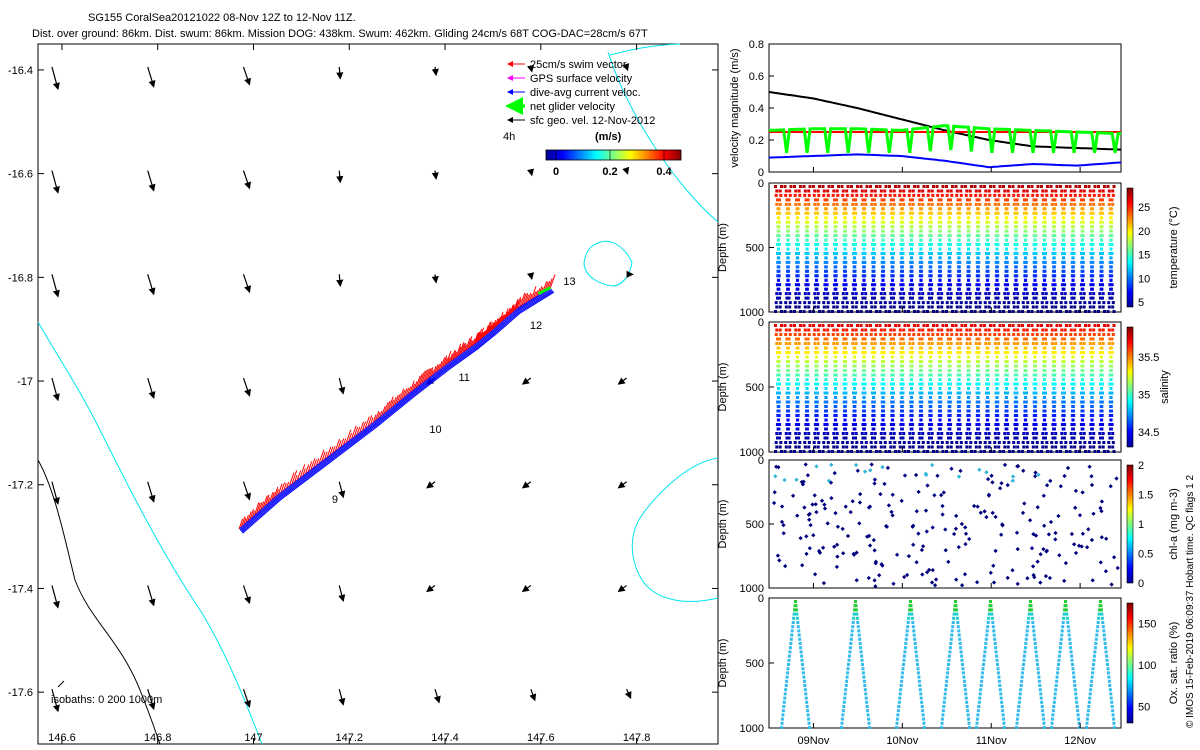 This screenshot has width=1200, height=750. Describe the element at coordinates (755, 525) in the screenshot. I see `profile-ytick-label: 500` at that location.